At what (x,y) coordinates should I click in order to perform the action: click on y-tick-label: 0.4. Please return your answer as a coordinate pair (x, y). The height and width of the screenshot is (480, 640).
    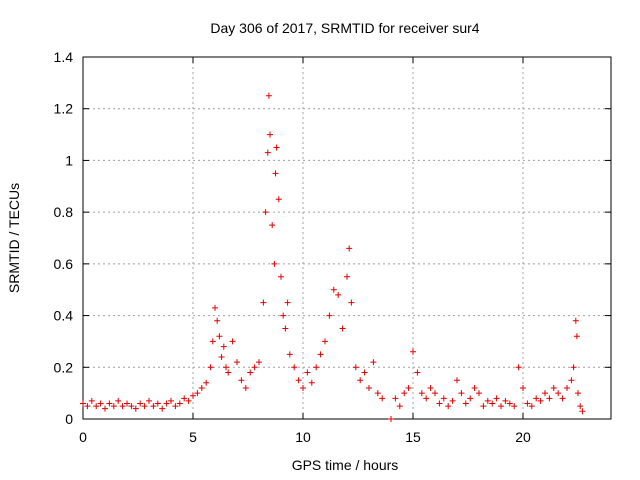
    Looking at the image, I should click on (64, 316).